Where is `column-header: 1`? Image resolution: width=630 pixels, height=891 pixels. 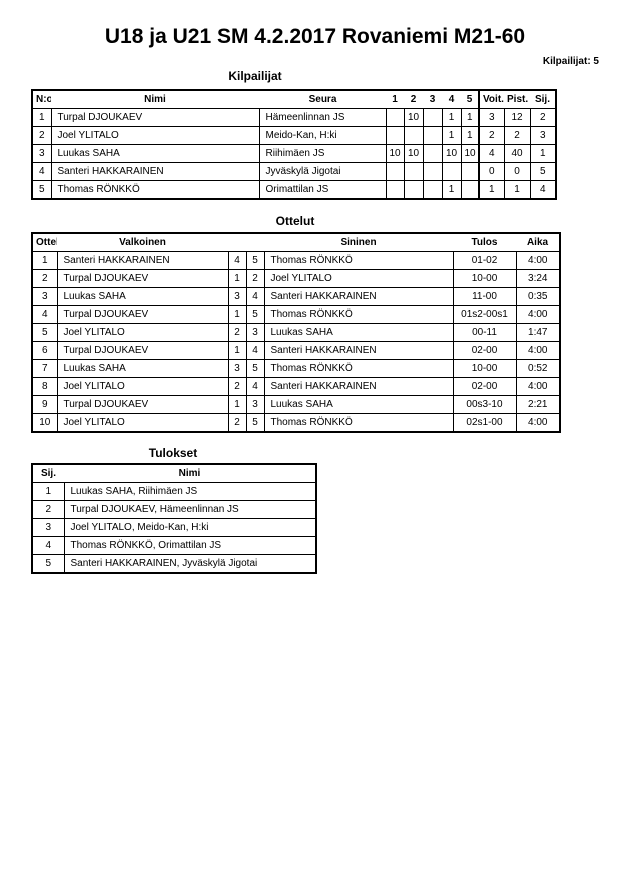 column-header: 1 is located at coordinates (395, 99).